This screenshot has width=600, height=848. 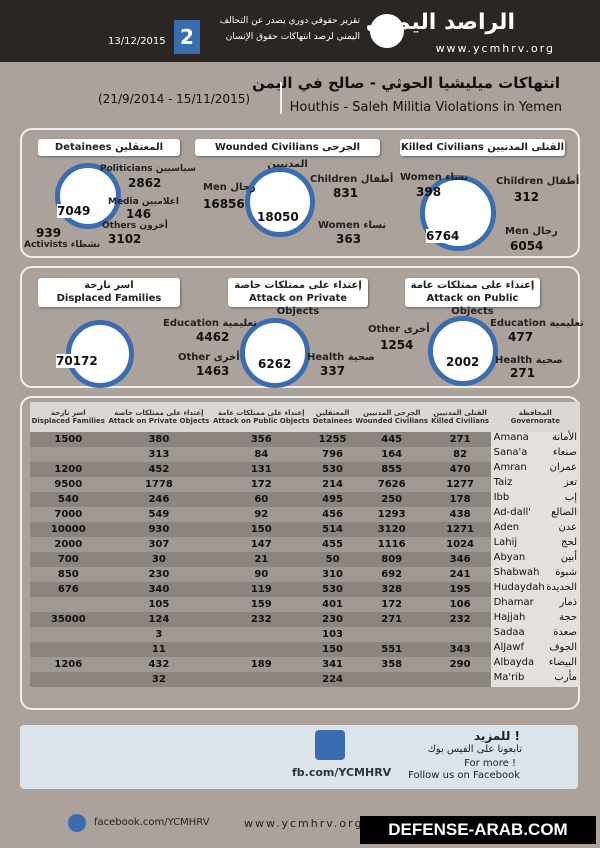 What do you see at coordinates (535, 574) in the screenshot?
I see `governorate-cell: Shabwah شبوة` at bounding box center [535, 574].